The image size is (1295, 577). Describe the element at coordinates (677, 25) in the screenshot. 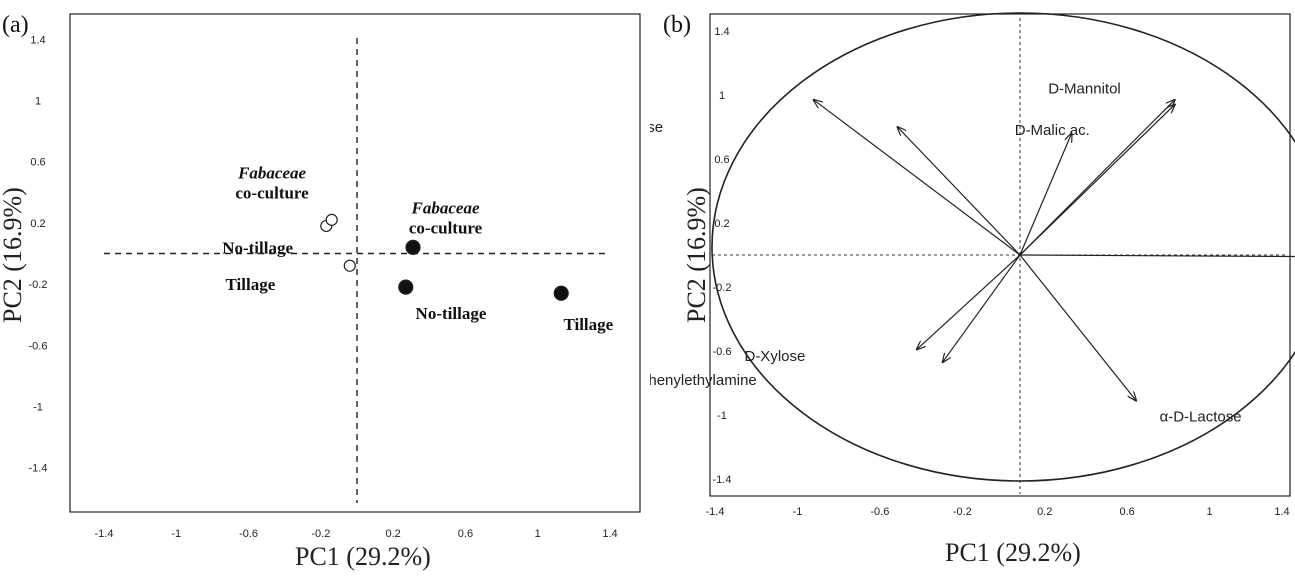

I see `panel-b-label: (b)` at that location.